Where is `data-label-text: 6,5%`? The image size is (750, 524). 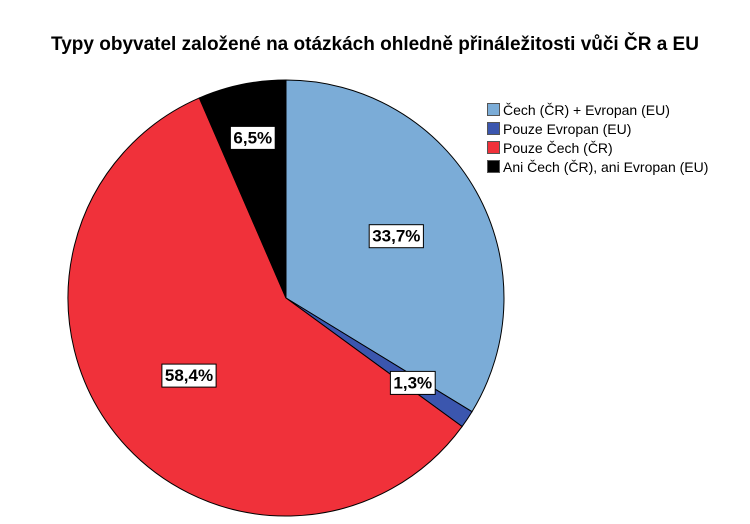
data-label-text: 6,5% is located at coordinates (252, 137).